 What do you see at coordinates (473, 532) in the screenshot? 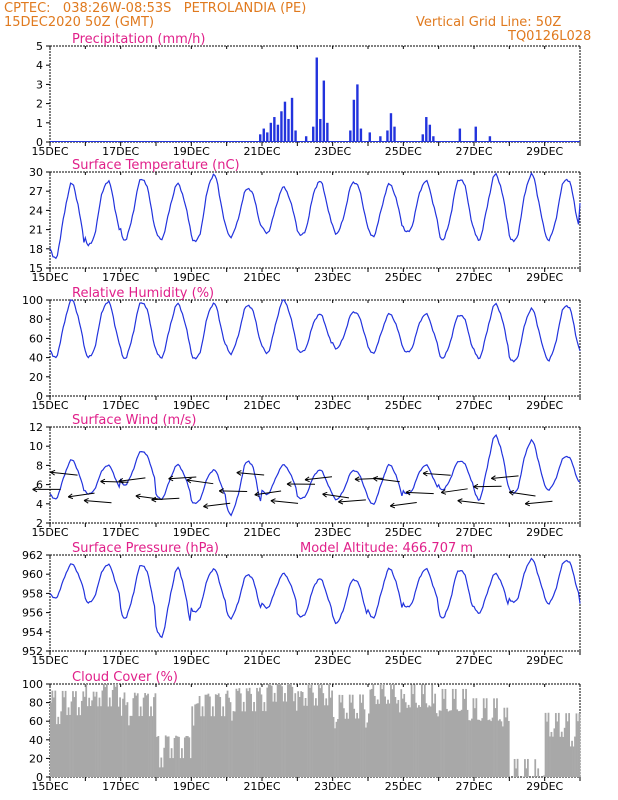
I see `x-tick-label: 27DEC` at bounding box center [473, 532].